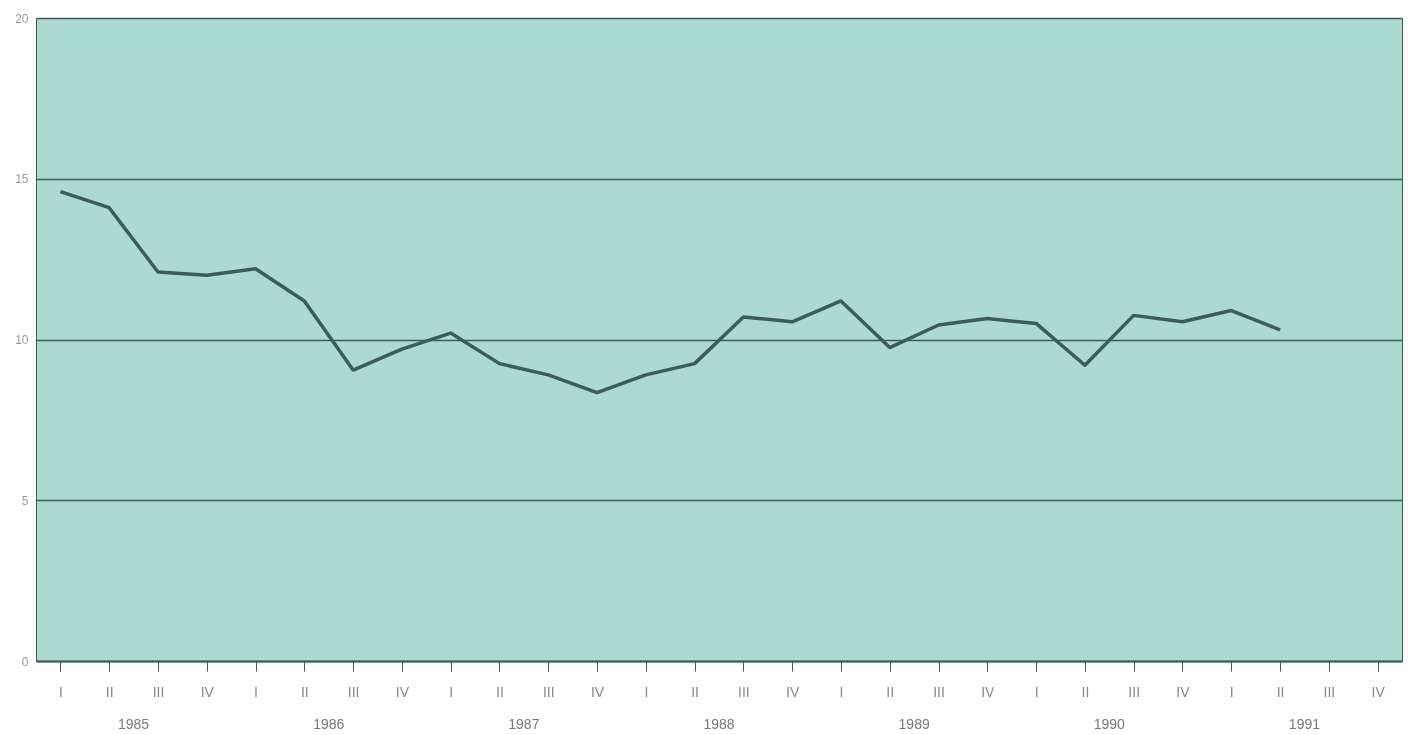 The width and height of the screenshot is (1418, 735). Describe the element at coordinates (524, 724) in the screenshot. I see `text: 1987` at that location.